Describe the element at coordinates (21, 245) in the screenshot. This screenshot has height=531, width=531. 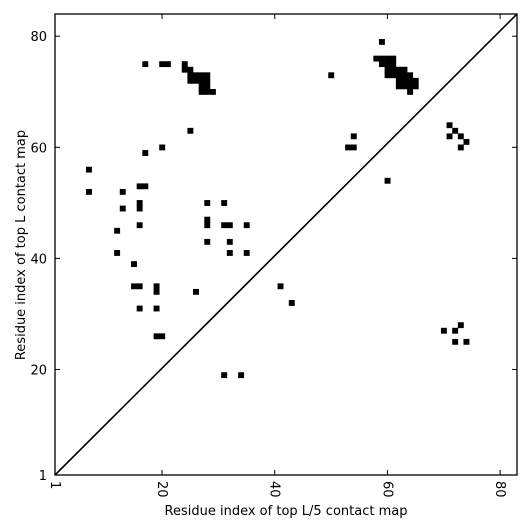
I see `y-axis-title: Residue index of top L contact map` at that location.